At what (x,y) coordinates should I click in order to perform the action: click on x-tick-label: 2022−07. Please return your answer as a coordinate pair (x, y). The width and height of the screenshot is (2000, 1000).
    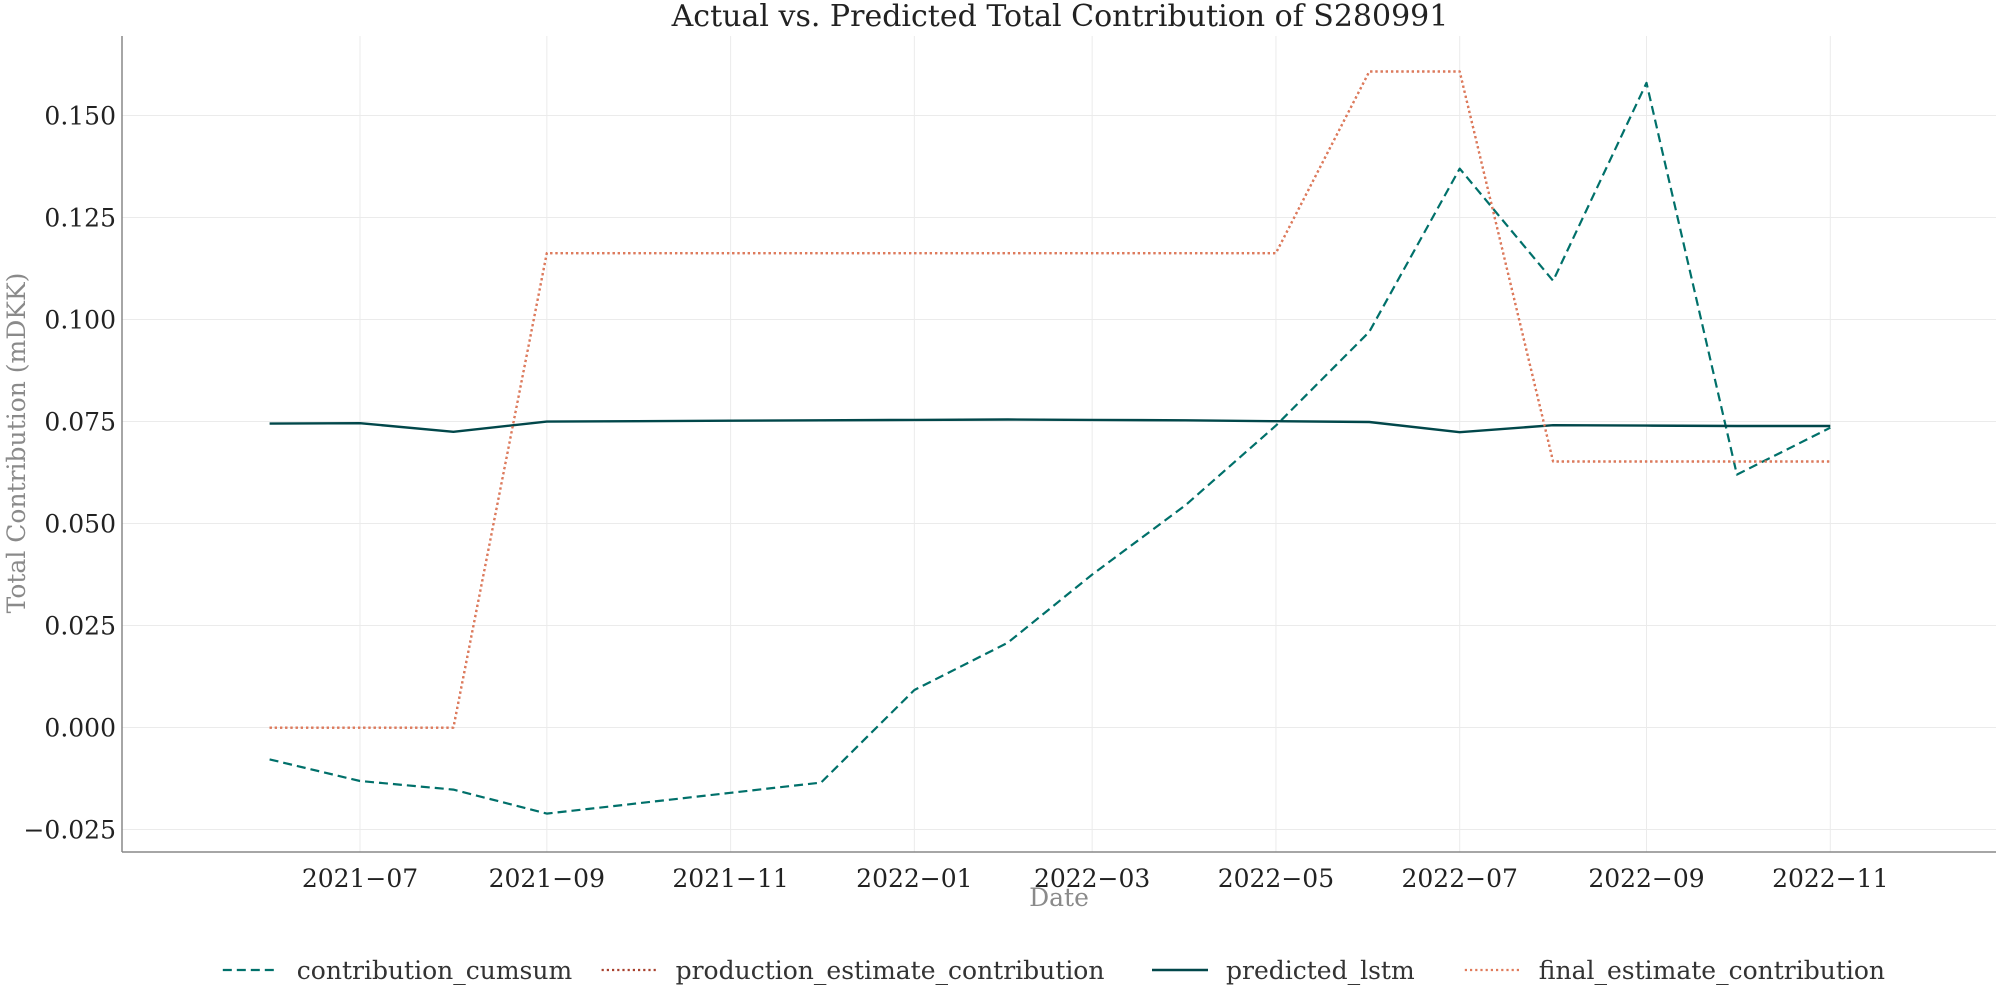
    Looking at the image, I should click on (1460, 878).